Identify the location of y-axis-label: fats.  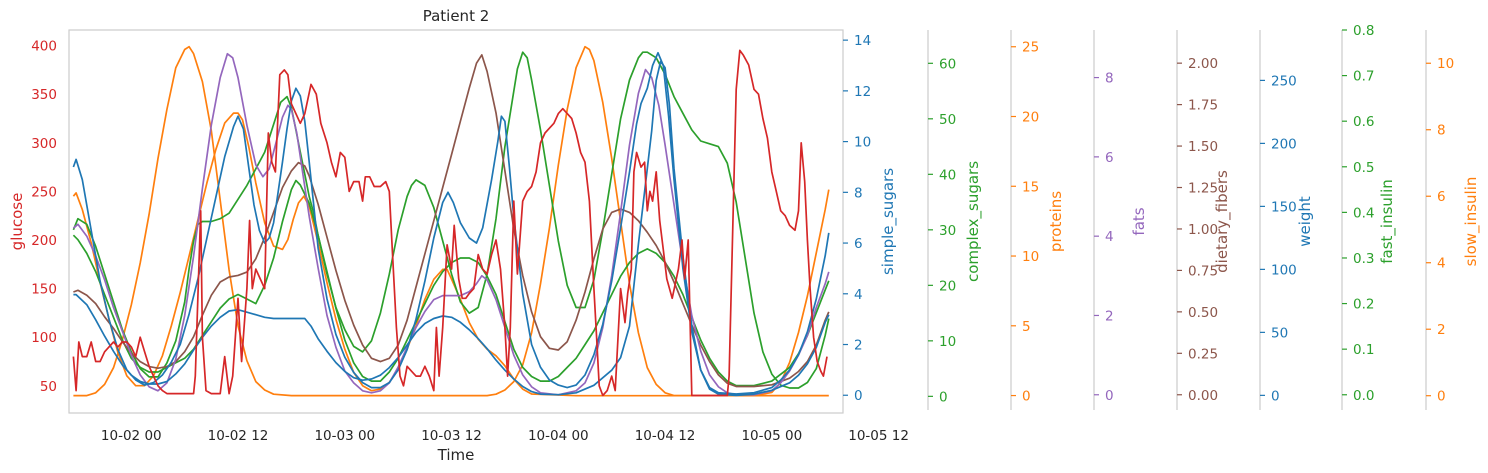
(1139, 221).